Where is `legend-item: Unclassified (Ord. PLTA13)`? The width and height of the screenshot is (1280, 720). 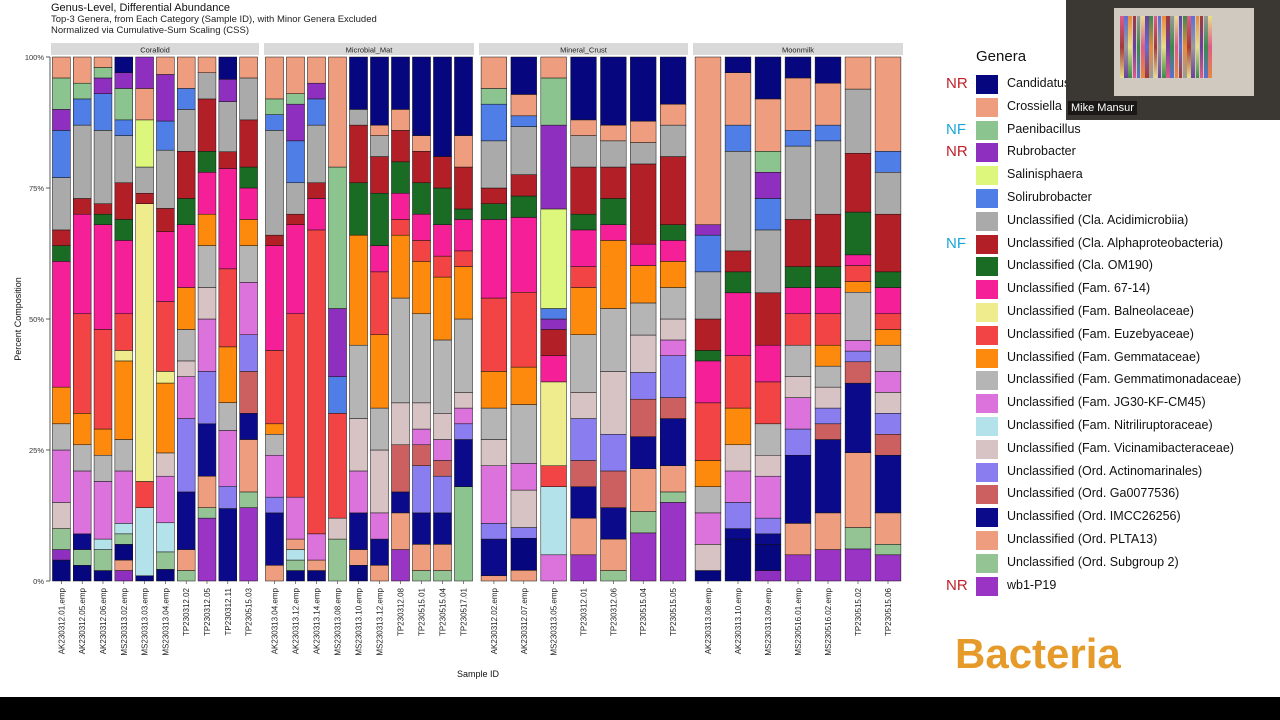 legend-item: Unclassified (Ord. PLTA13) is located at coordinates (1121, 540).